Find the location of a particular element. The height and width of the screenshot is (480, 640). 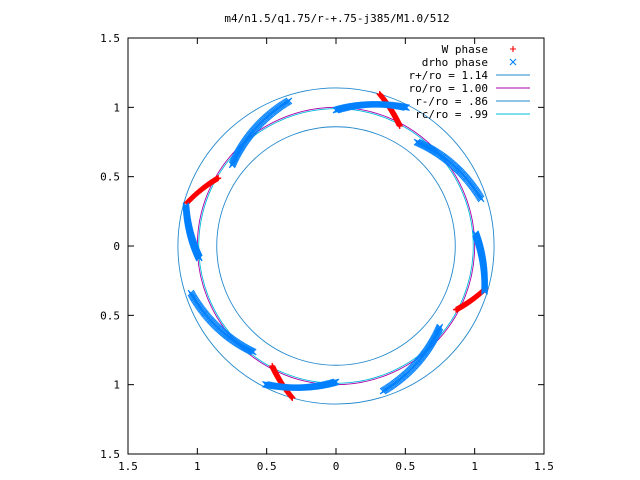

chart-title: m4/n1.5/q1.75/r-+.75-j385/M1.0/512 is located at coordinates (336, 18).